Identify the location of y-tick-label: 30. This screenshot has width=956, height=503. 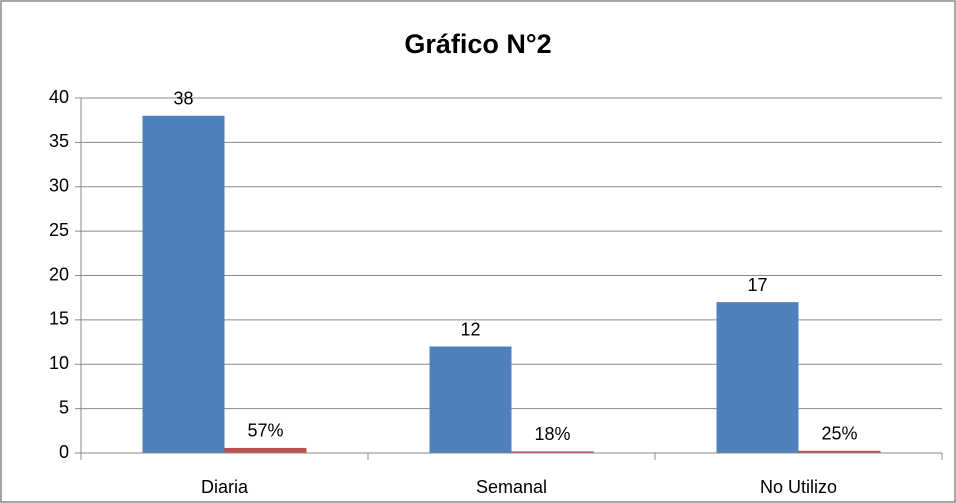
(59, 186).